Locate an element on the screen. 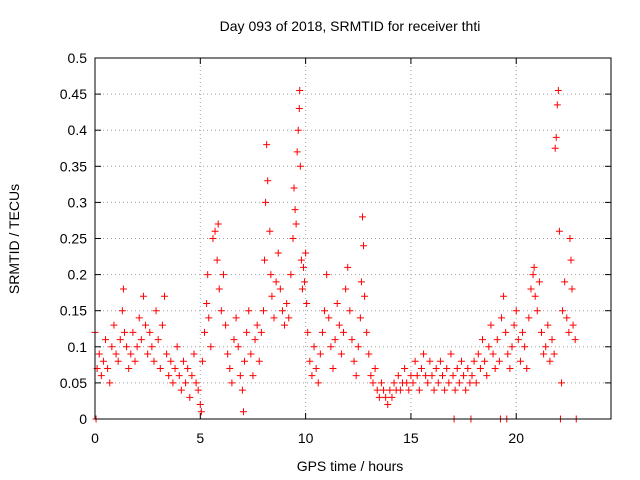 The height and width of the screenshot is (480, 640). y-tick-label: 0.35 is located at coordinates (73, 166).